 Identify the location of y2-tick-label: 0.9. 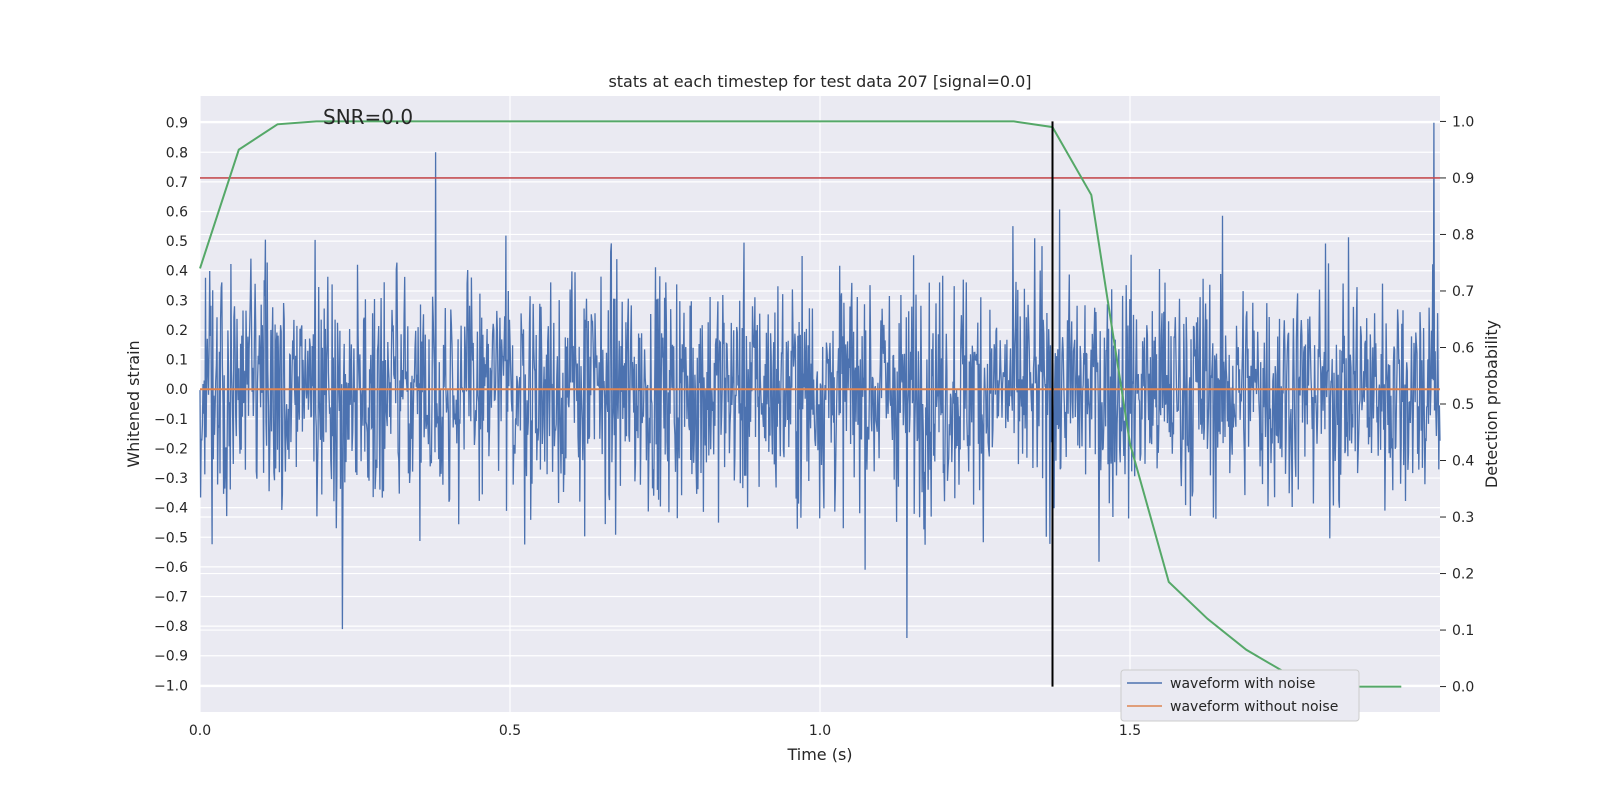
(1463, 179).